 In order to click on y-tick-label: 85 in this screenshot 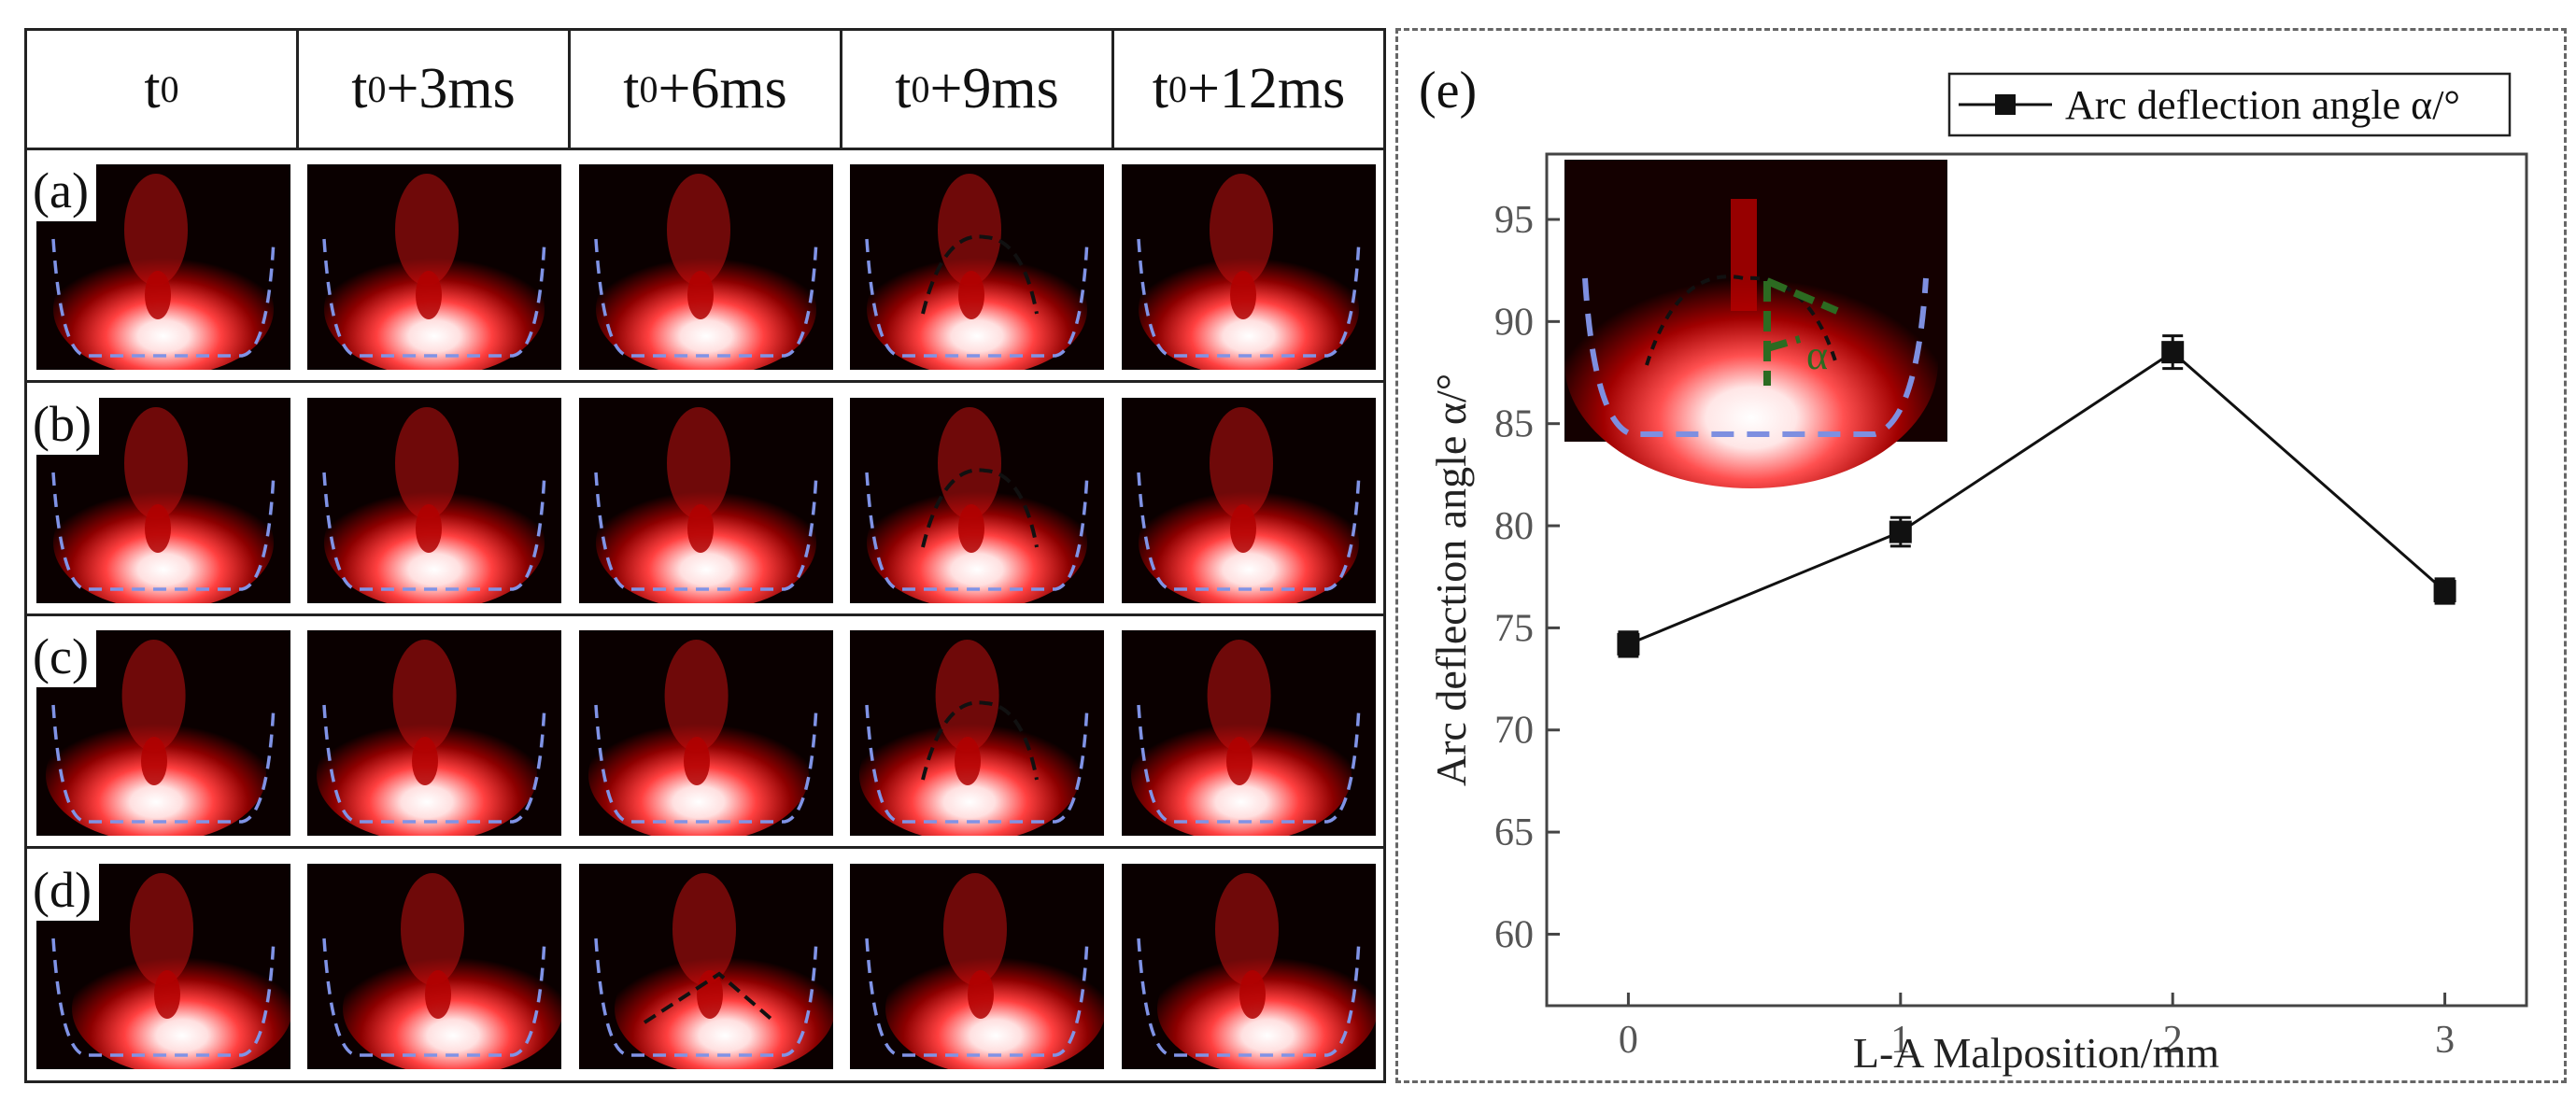, I will do `click(1514, 424)`.